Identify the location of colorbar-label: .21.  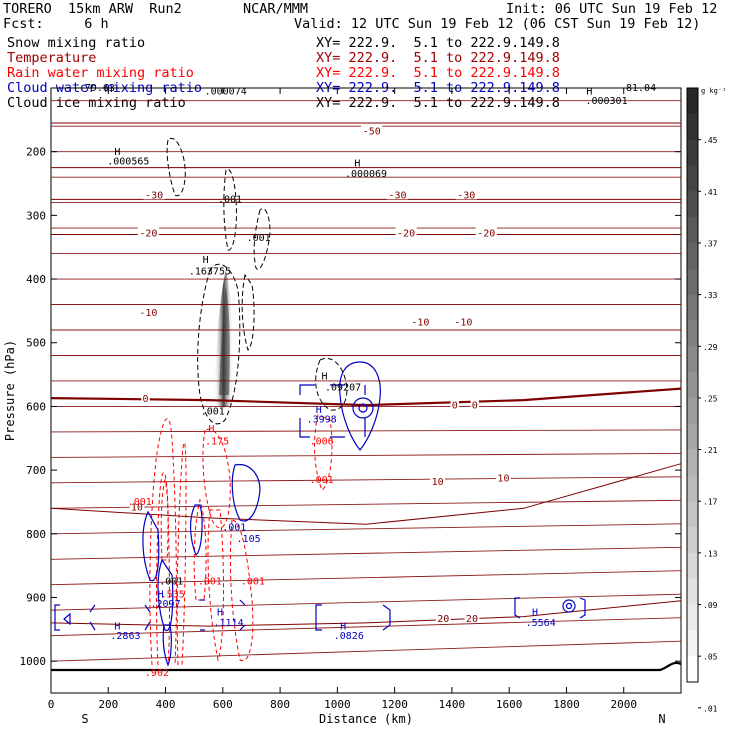
(710, 450).